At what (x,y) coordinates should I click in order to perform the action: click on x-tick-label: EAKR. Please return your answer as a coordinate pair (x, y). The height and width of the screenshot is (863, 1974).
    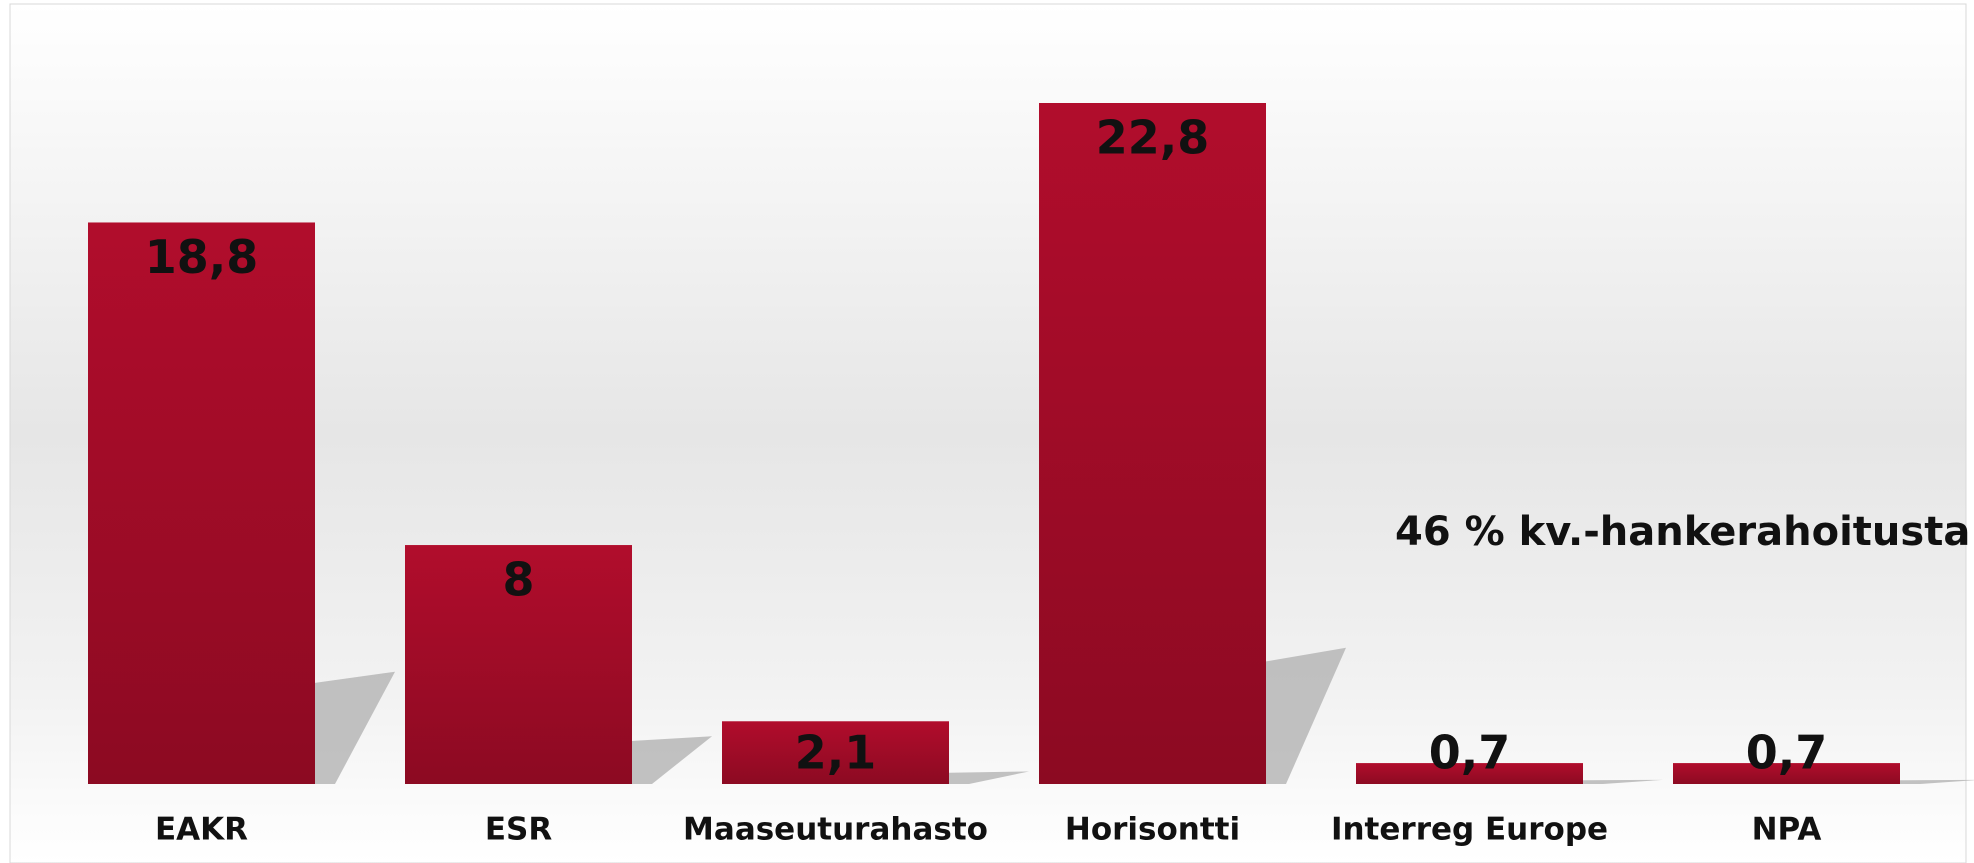
    Looking at the image, I should click on (201, 830).